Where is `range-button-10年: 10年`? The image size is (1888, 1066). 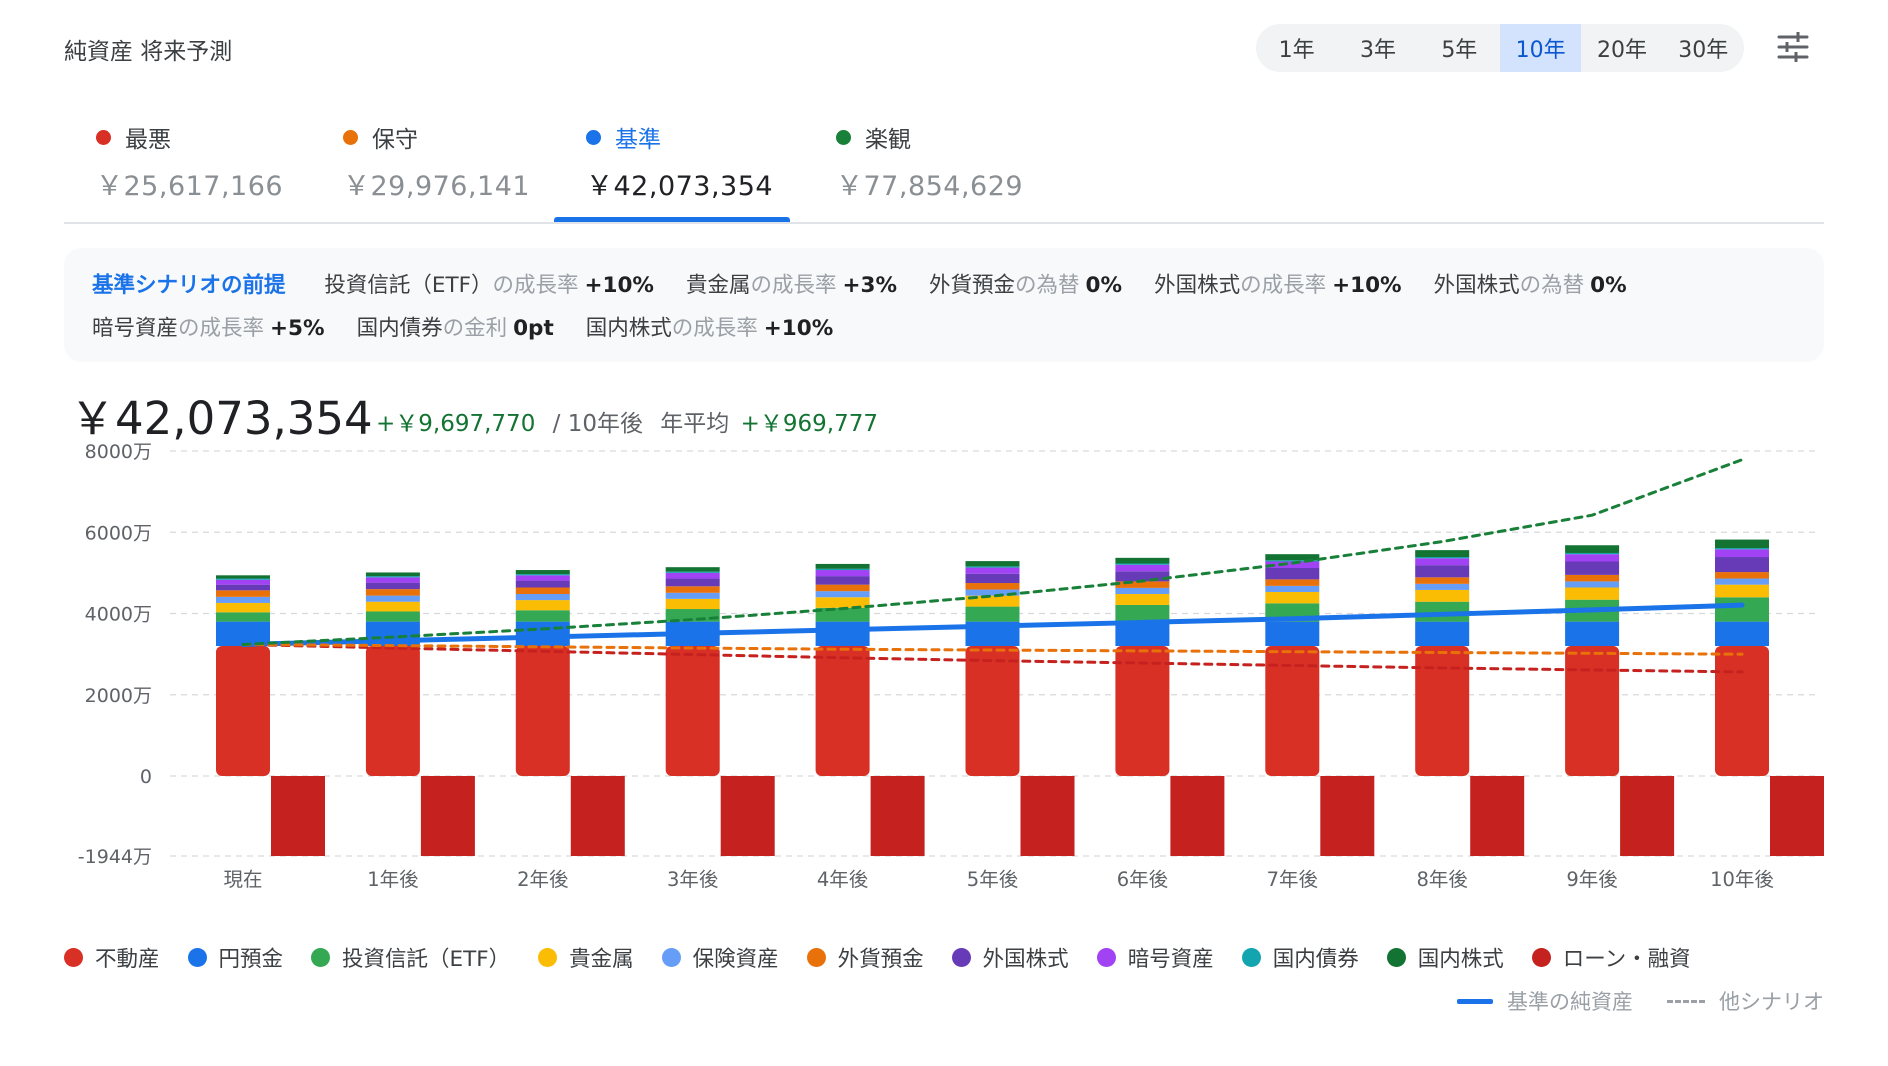 range-button-10年: 10年 is located at coordinates (1540, 48).